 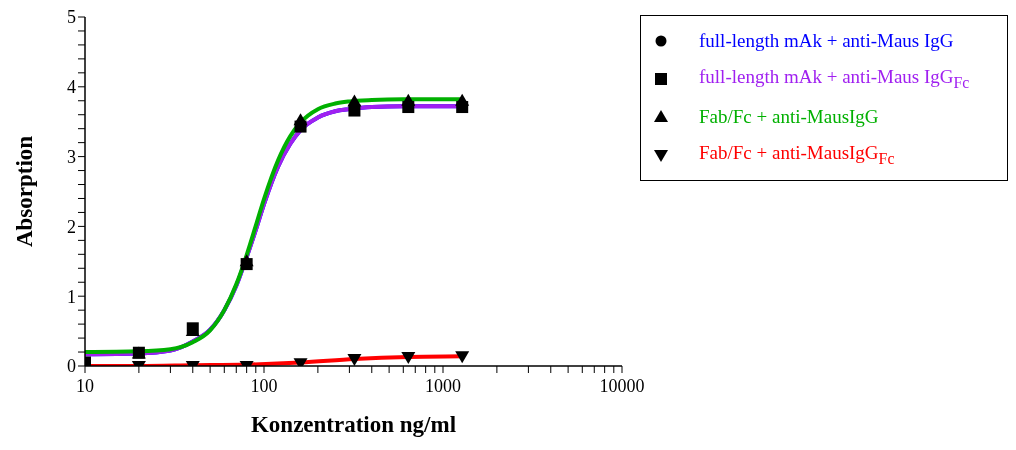 I want to click on legend-label: Fab/Fc + anti-MausIgG, so click(x=789, y=117).